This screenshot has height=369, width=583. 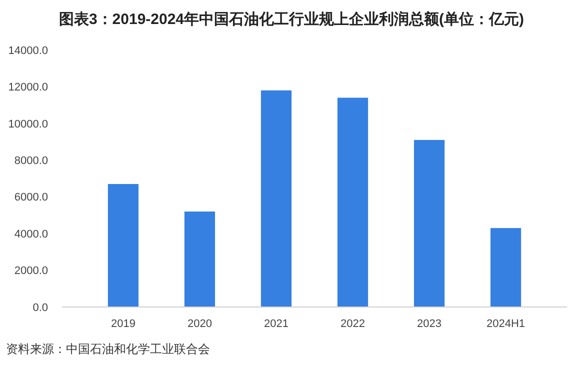 What do you see at coordinates (276, 324) in the screenshot?
I see `x-tick-label: 2021` at bounding box center [276, 324].